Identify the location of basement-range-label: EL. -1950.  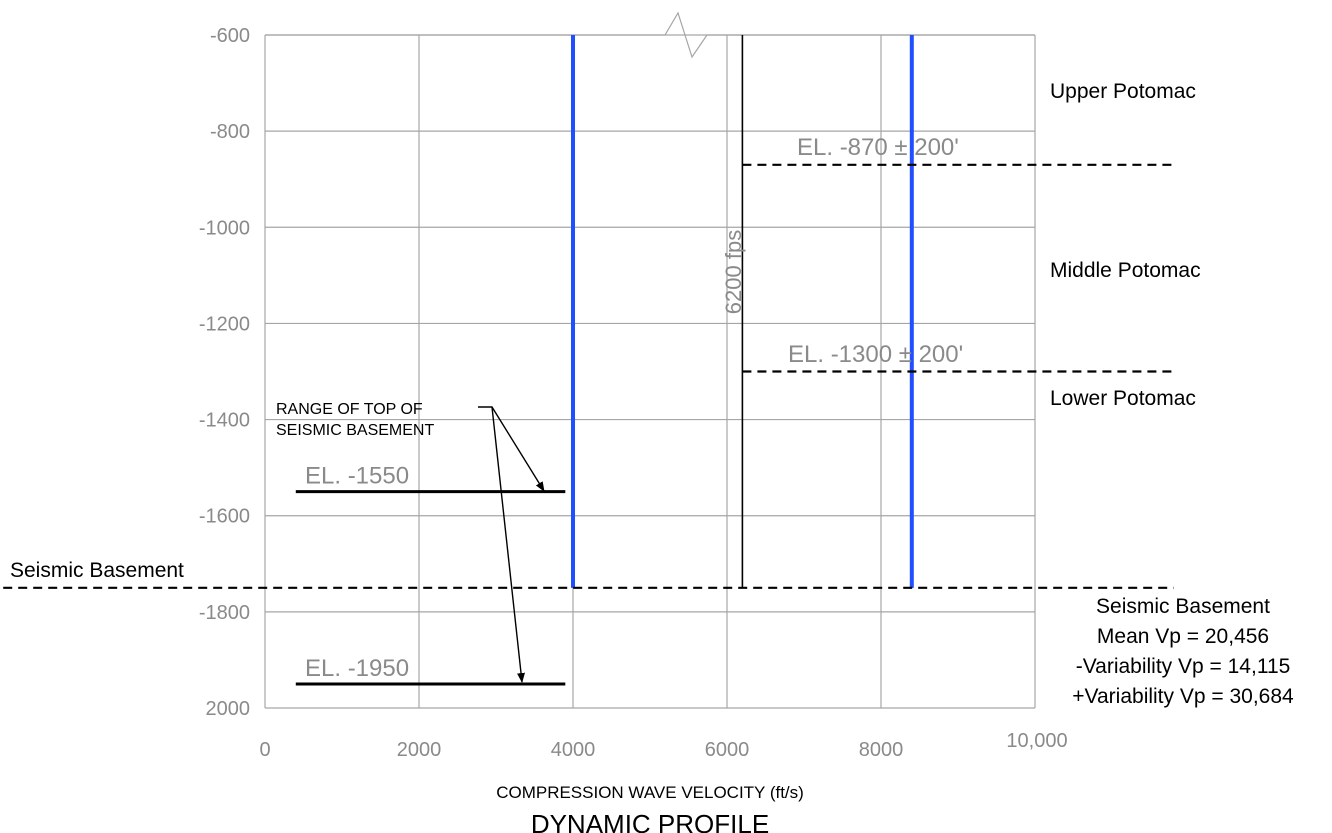
(357, 668).